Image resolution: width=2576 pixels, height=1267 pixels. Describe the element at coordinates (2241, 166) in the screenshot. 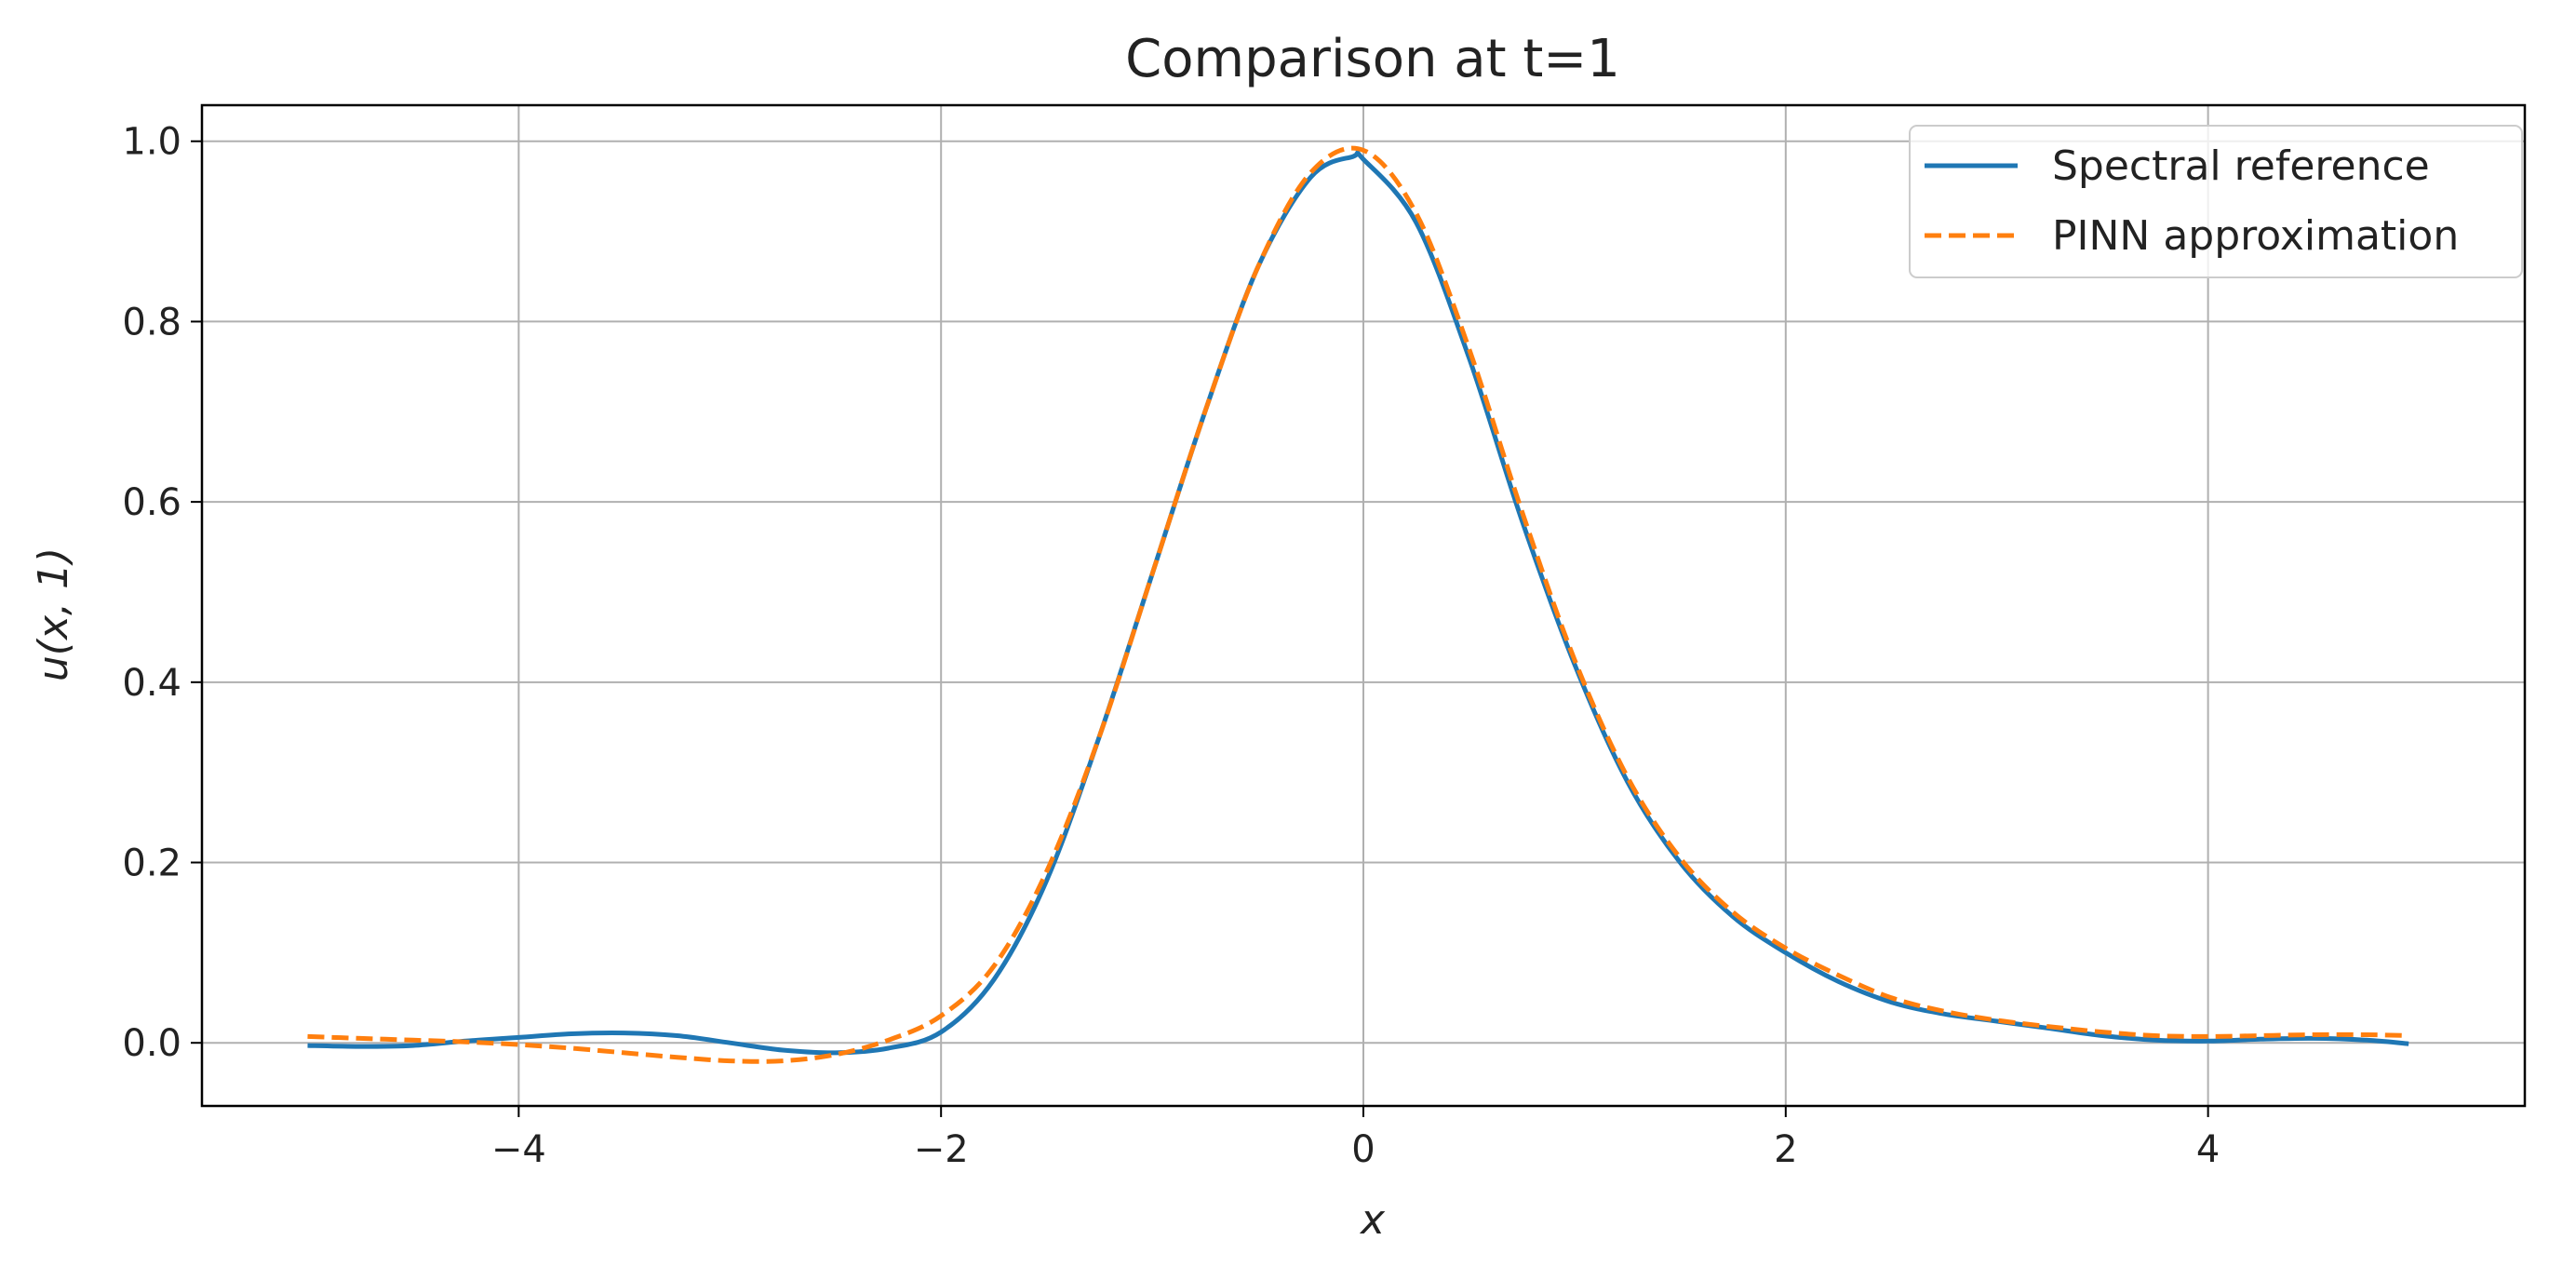

I see `legend-label-spectral-reference: Spectral reference` at that location.